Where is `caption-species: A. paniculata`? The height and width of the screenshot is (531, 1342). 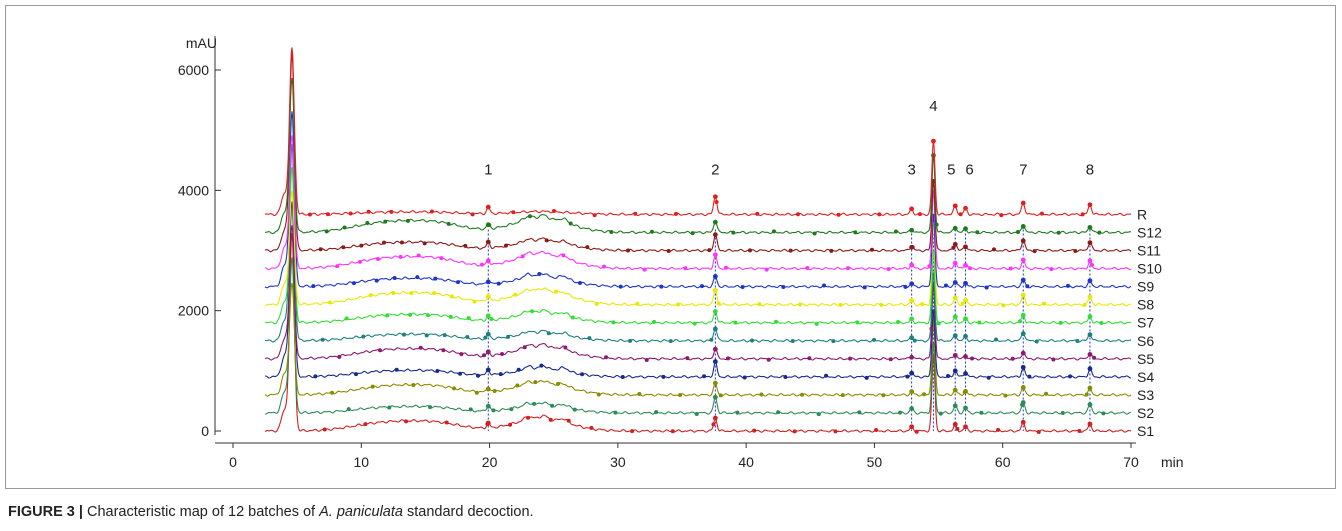 caption-species: A. paniculata is located at coordinates (361, 512).